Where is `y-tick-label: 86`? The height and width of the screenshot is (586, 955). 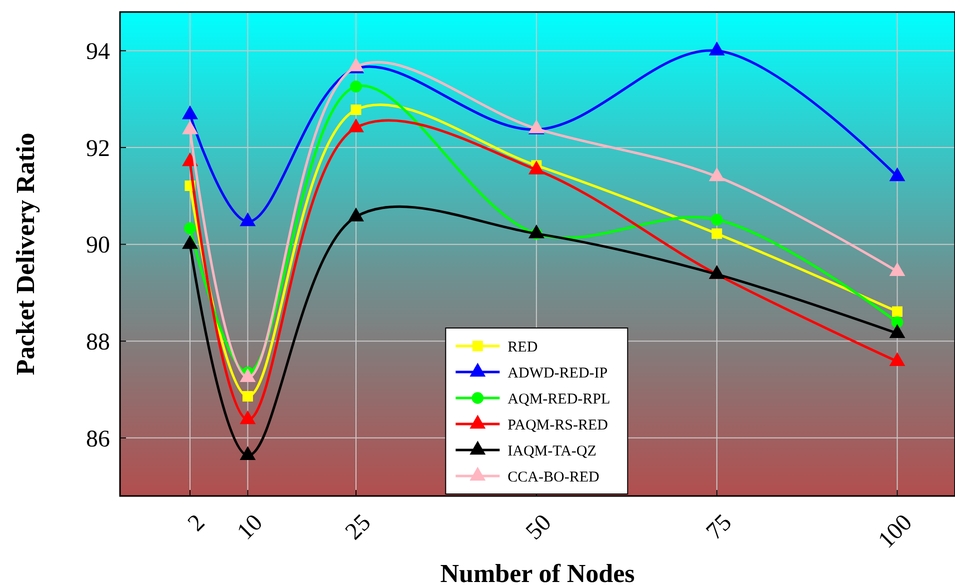
y-tick-label: 86 is located at coordinates (98, 439).